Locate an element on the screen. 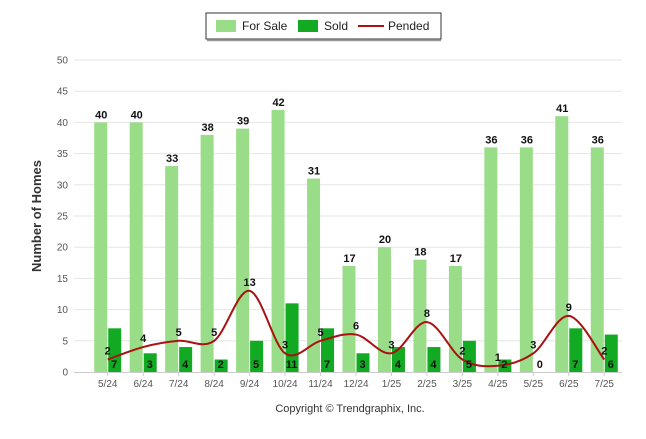 This screenshot has width=646, height=439. sold-value-label: 0 is located at coordinates (540, 365).